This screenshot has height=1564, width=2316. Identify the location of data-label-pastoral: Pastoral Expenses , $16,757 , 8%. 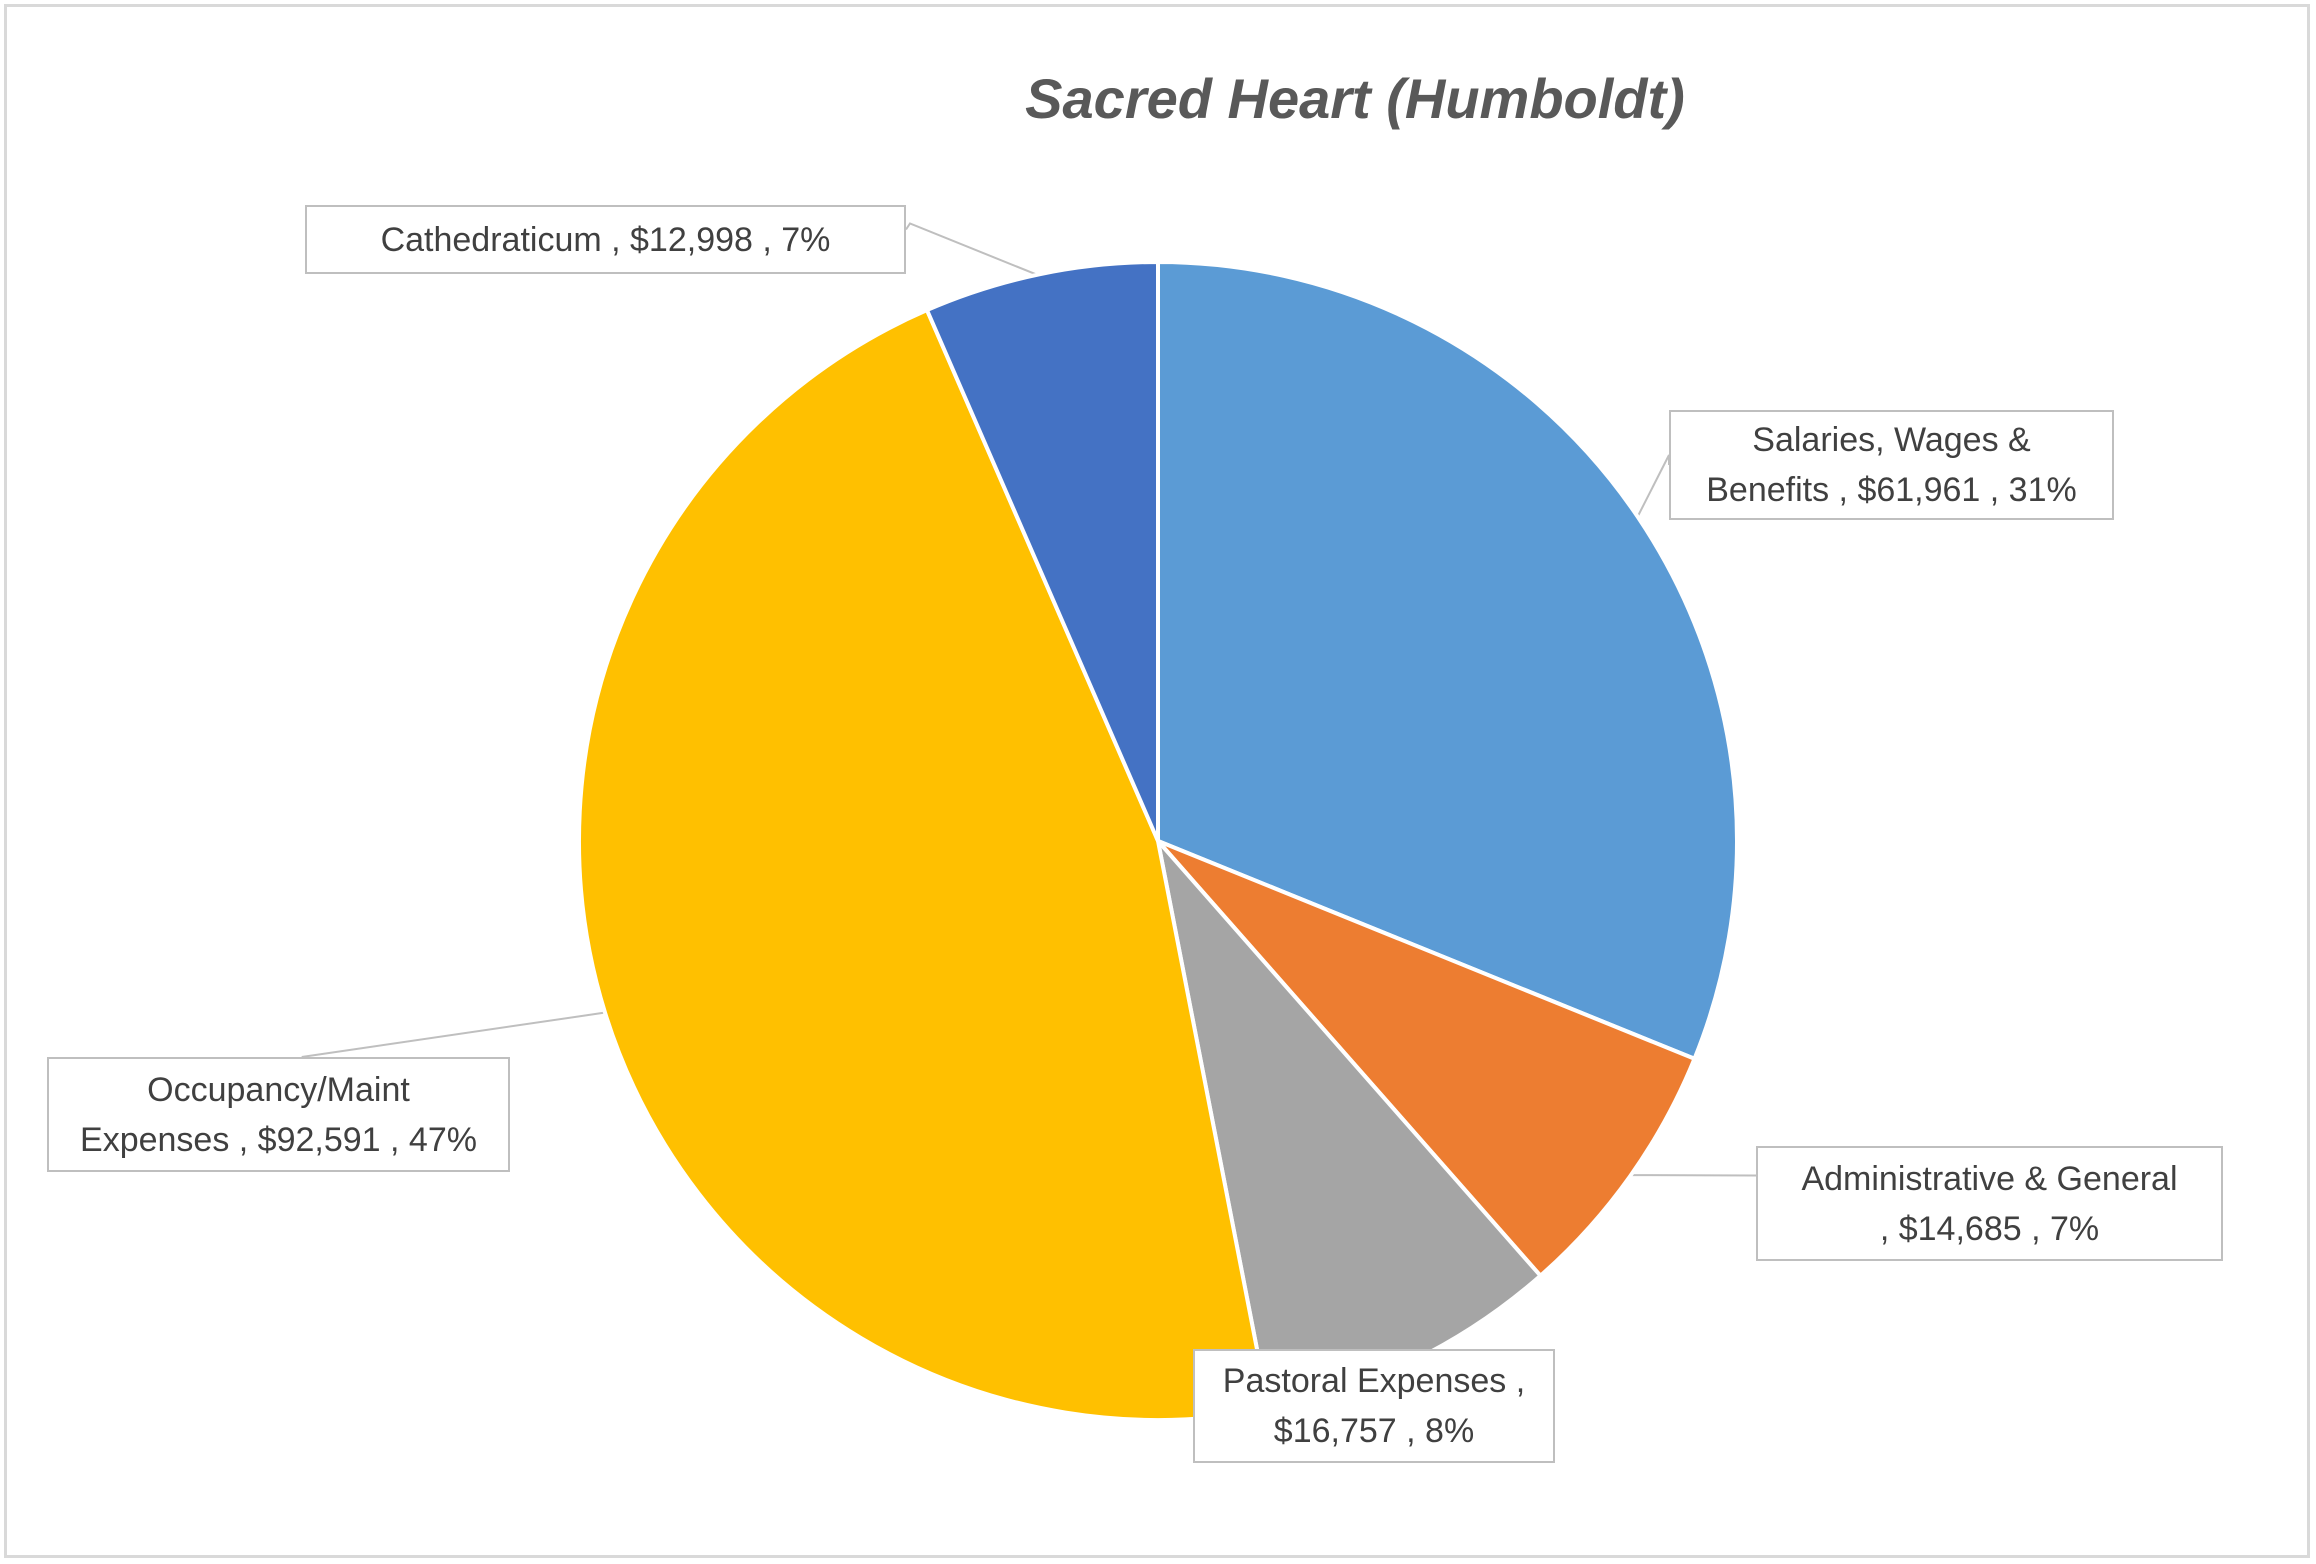
(1374, 1406).